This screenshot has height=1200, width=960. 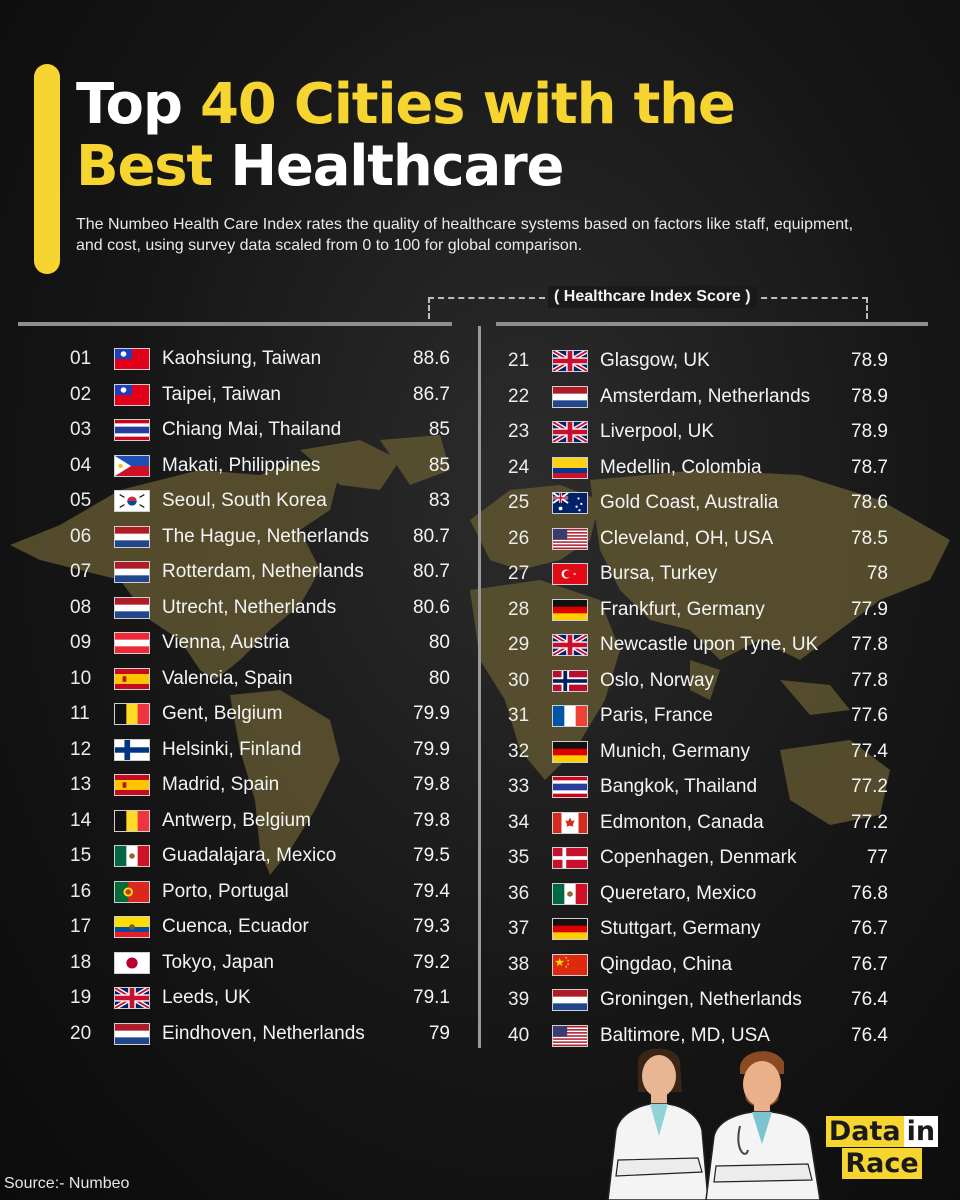 I want to click on city-name: Baltimore, MD, USA, so click(x=685, y=1035).